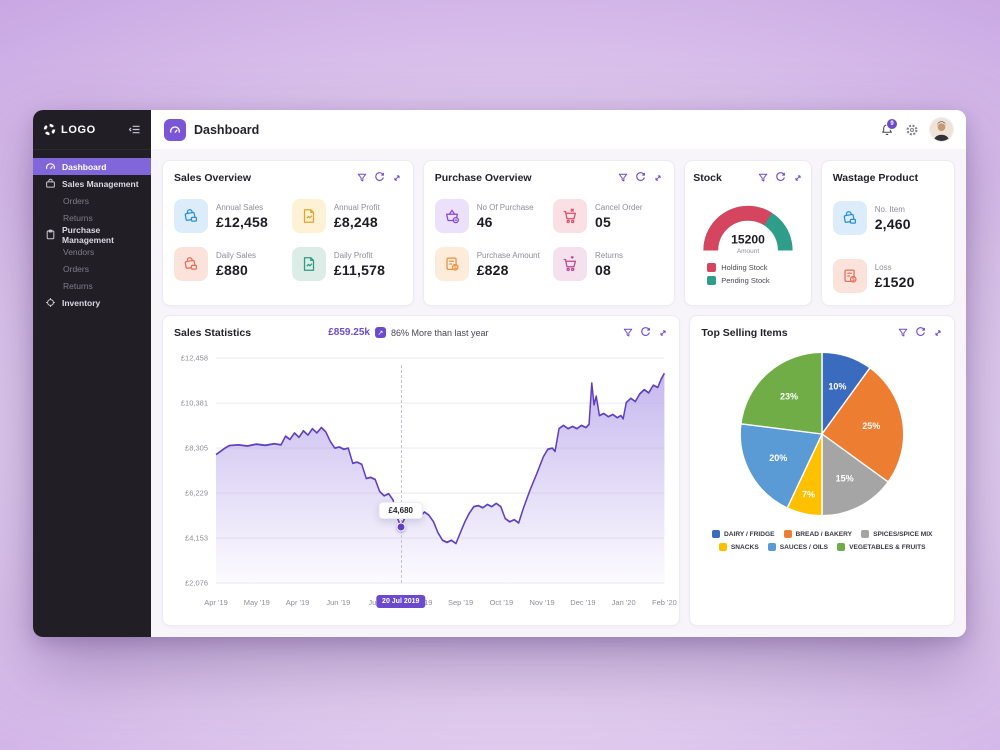 This screenshot has height=750, width=1000. I want to click on legend-item: VEGETABLES & FRUITS, so click(881, 547).